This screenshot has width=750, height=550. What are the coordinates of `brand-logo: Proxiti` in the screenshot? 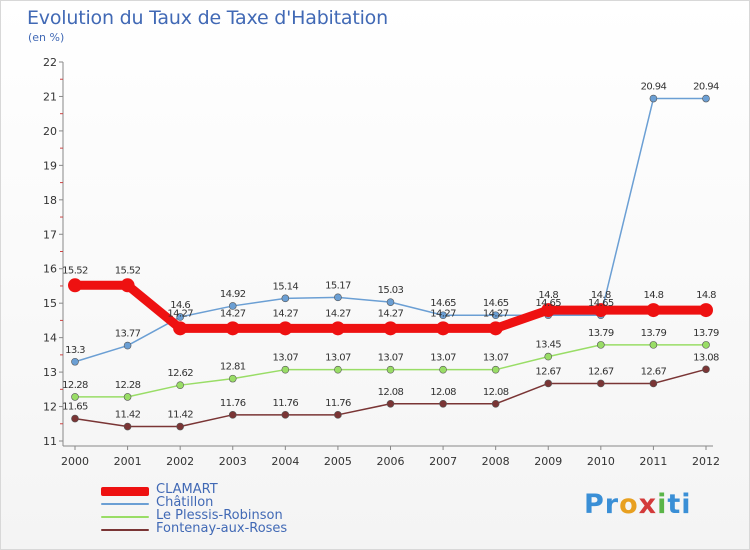 It's located at (638, 504).